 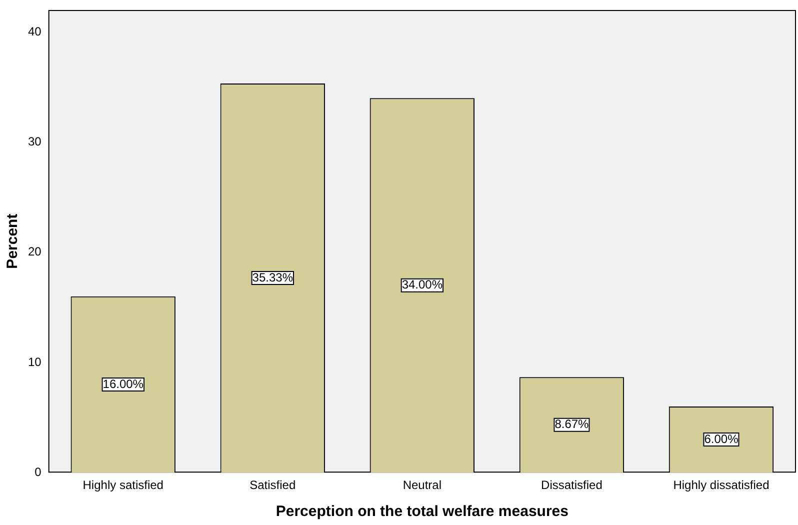 I want to click on x-tick-label: Satisfied, so click(x=273, y=485).